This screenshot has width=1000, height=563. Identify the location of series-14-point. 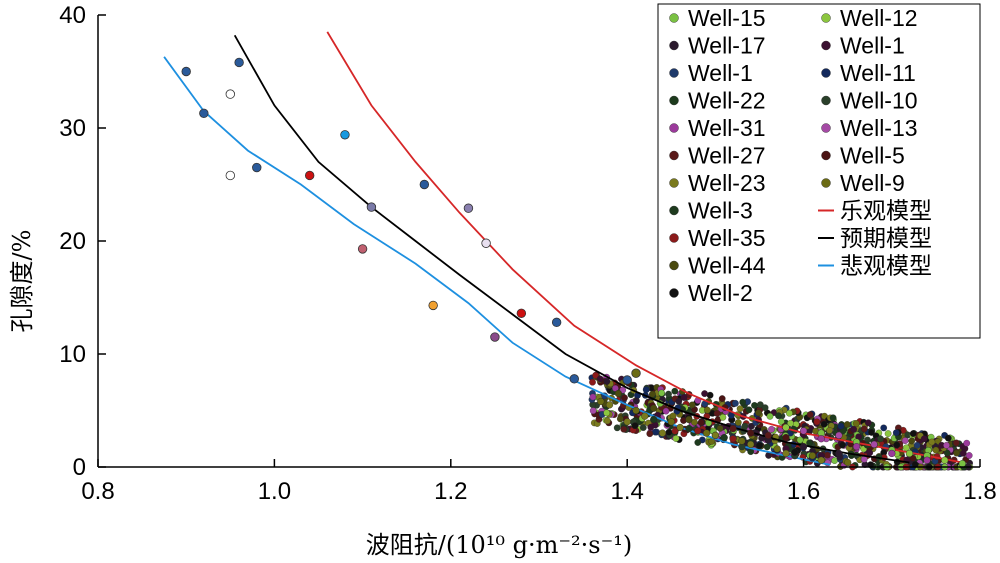
(724, 438).